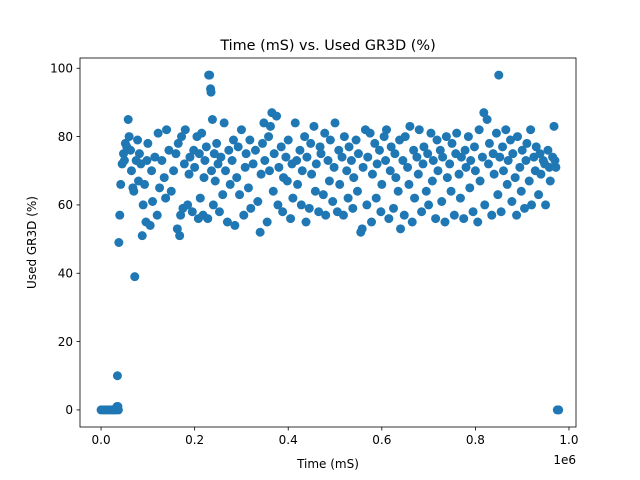  Describe the element at coordinates (335, 437) in the screenshot. I see `x-axis-ticks: 0.0 0.2 0.4 0.6 0.8 1.0` at that location.